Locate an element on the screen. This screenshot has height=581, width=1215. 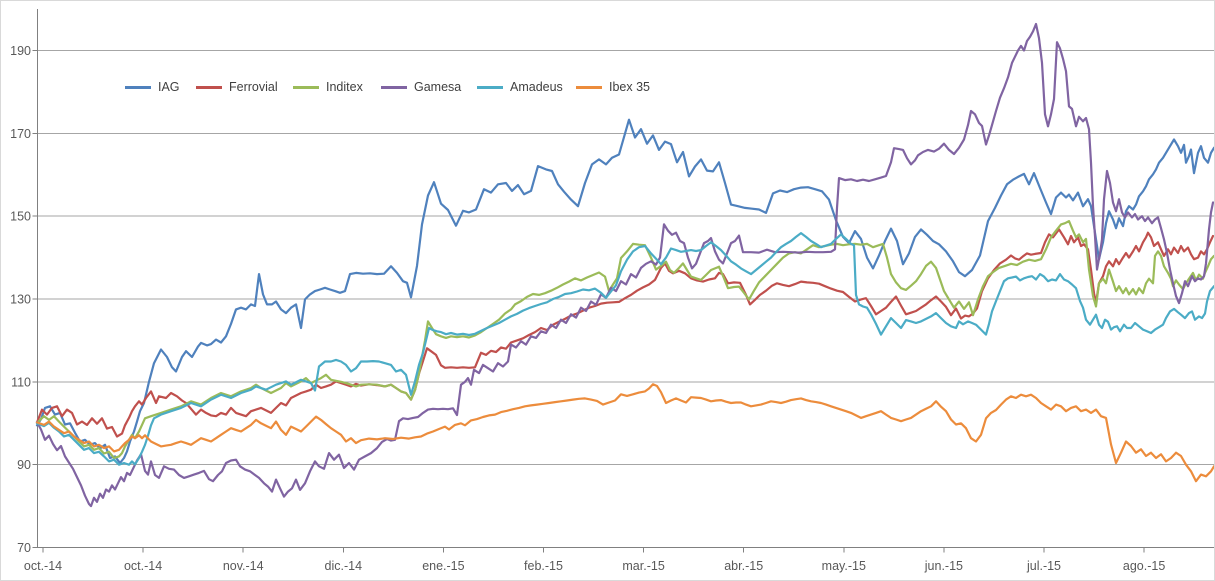
x-axis-label: jul.-15 is located at coordinates (1043, 566).